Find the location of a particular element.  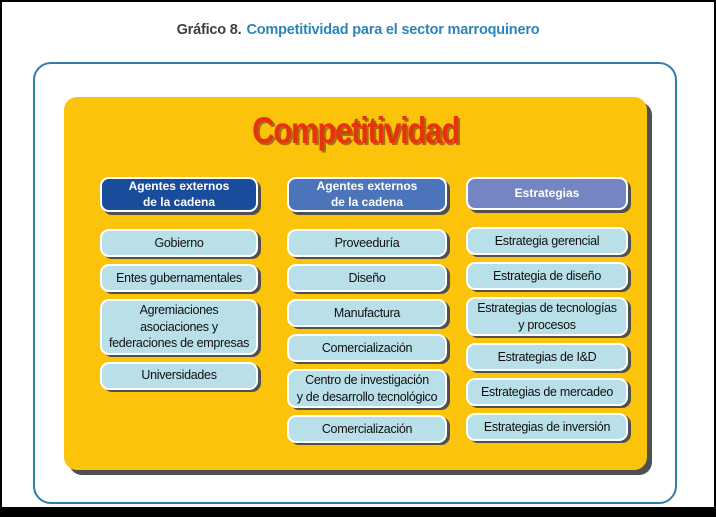

diagram-title: Competitividad is located at coordinates (356, 130).